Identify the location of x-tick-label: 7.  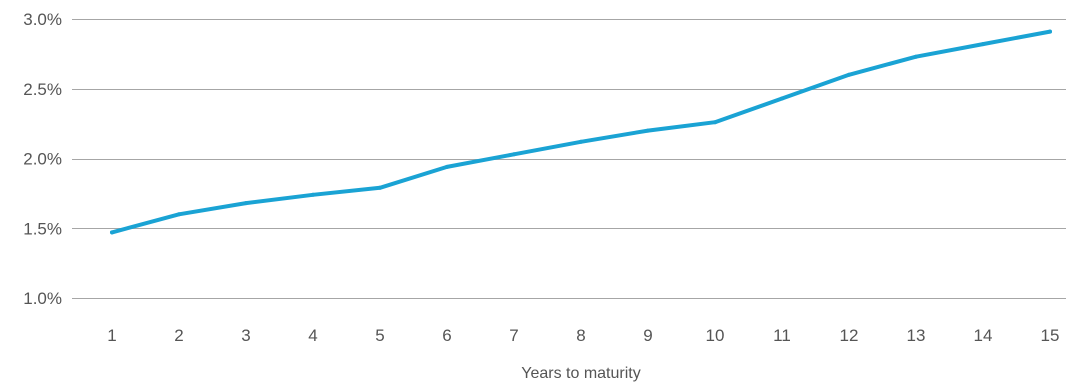
(513, 335).